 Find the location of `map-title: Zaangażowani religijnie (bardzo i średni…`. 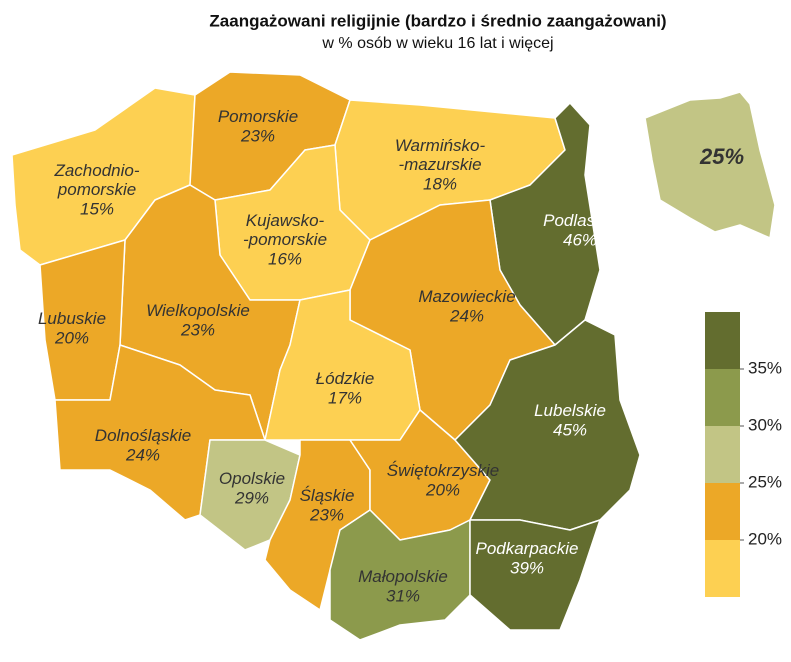

map-title: Zaangażowani religijnie (bardzo i średni… is located at coordinates (437, 20).